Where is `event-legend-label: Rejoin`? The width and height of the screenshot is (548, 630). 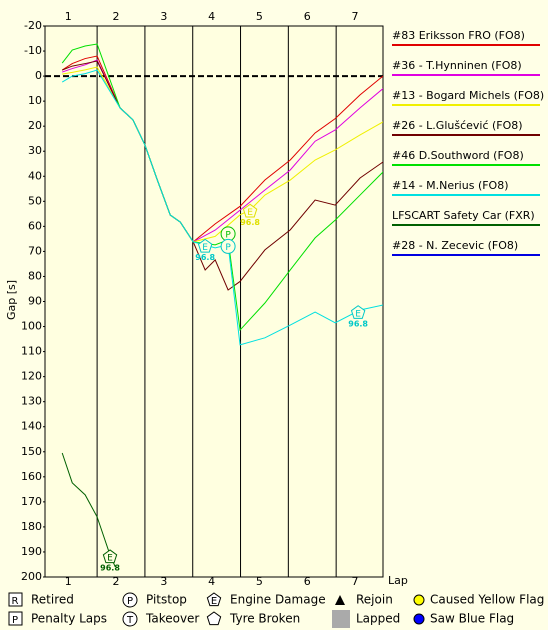 event-legend-label: Rejoin is located at coordinates (374, 600).